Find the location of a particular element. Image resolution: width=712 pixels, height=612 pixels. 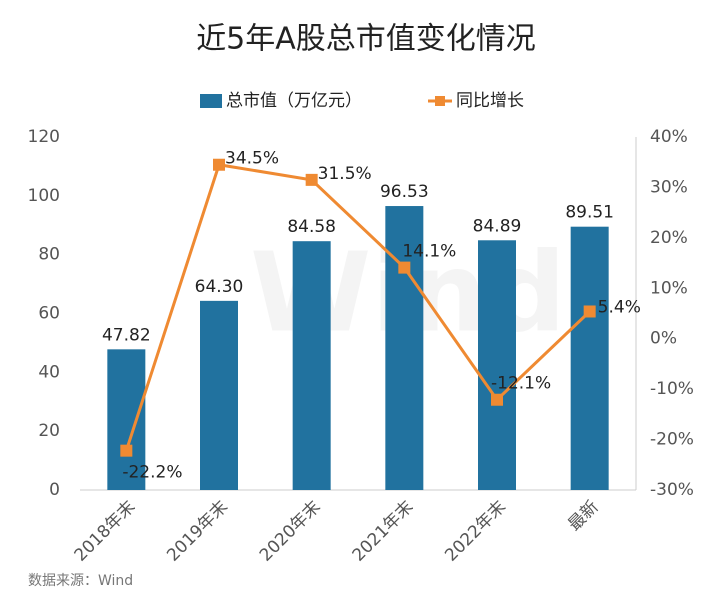

line-value-label: 5.4% is located at coordinates (619, 307).